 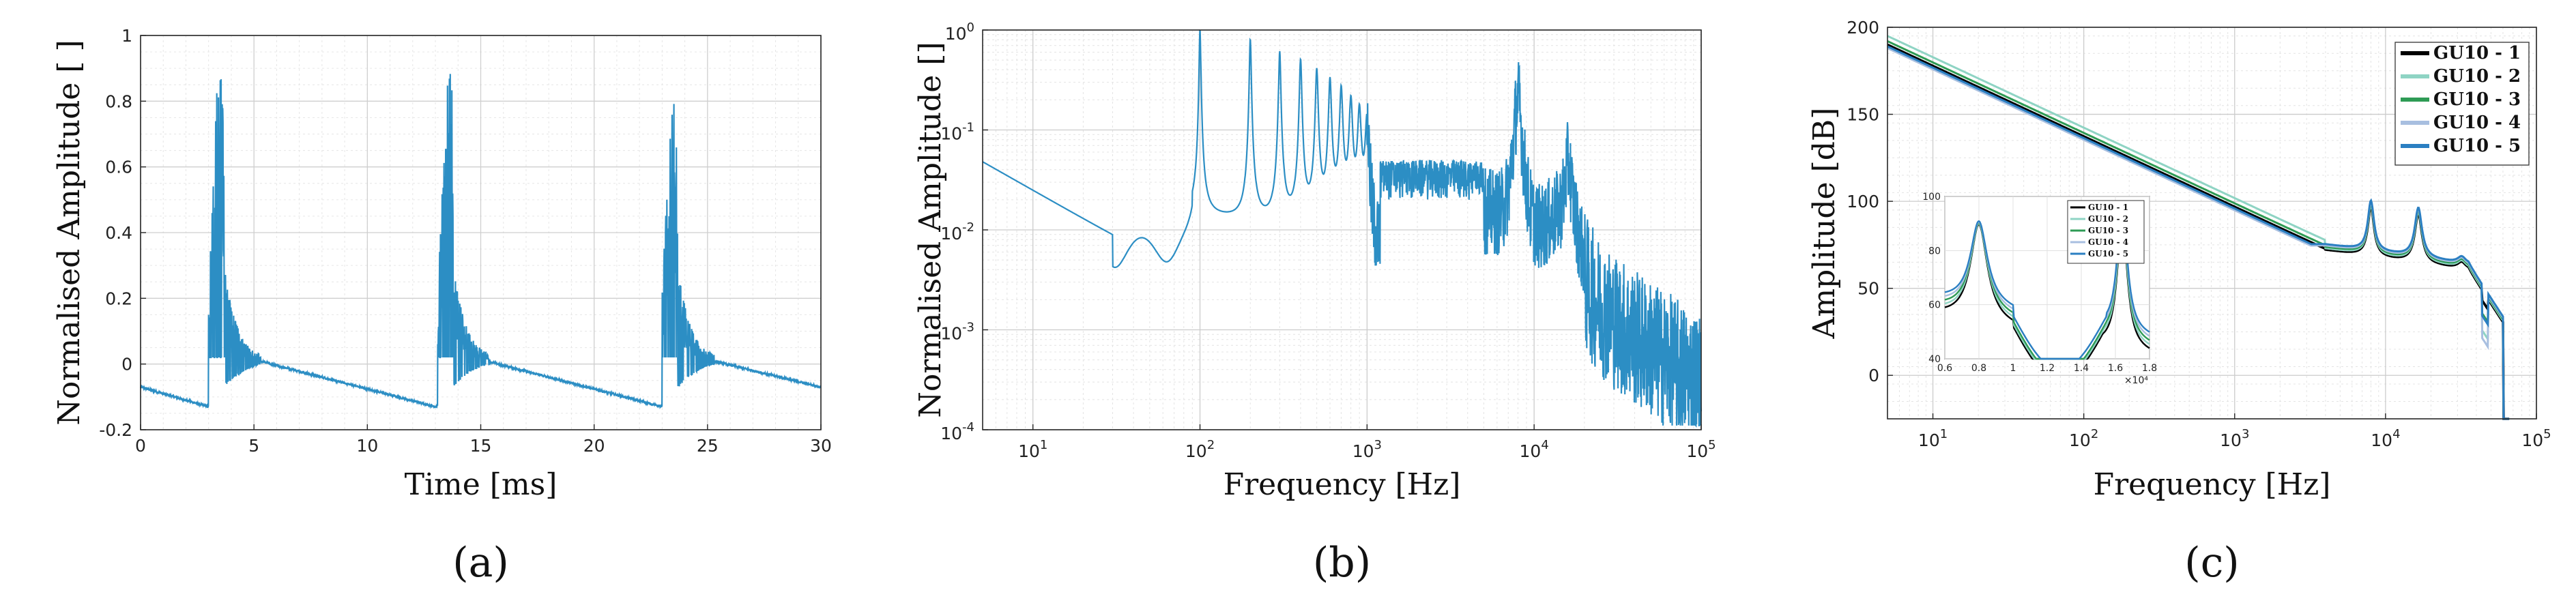 I want to click on inset-legend-entry: GU10 - 1, so click(x=2108, y=207).